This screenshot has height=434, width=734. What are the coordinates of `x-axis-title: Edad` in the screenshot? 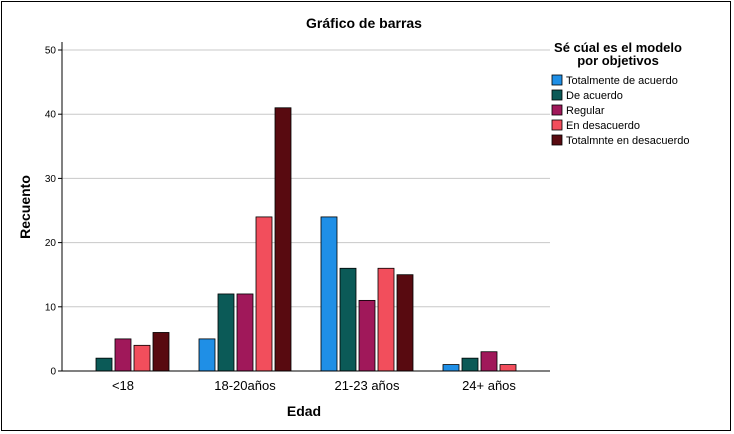 It's located at (304, 411).